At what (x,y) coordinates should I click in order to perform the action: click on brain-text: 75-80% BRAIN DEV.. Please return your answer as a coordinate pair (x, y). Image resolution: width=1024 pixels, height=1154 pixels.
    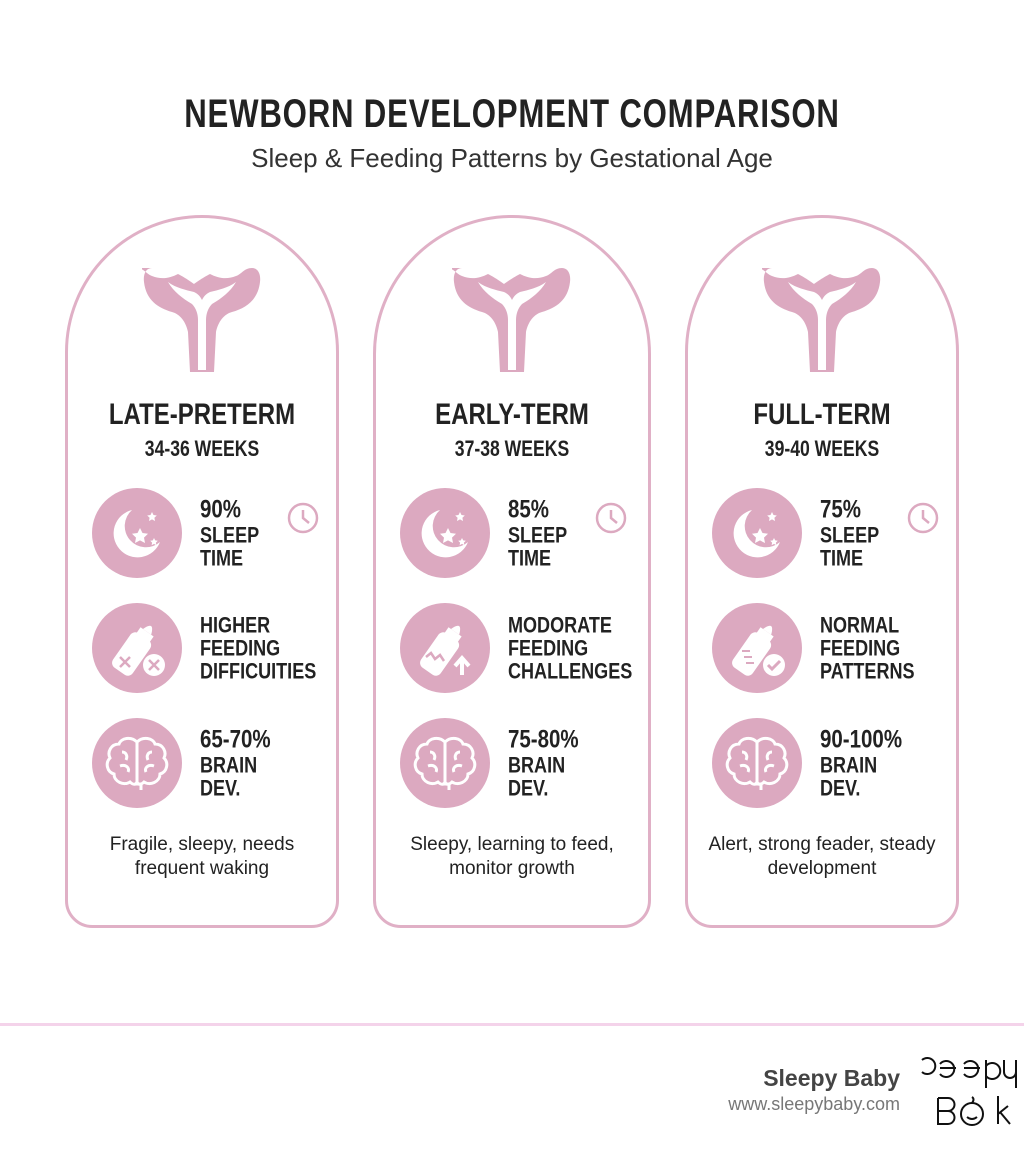
    Looking at the image, I should click on (558, 763).